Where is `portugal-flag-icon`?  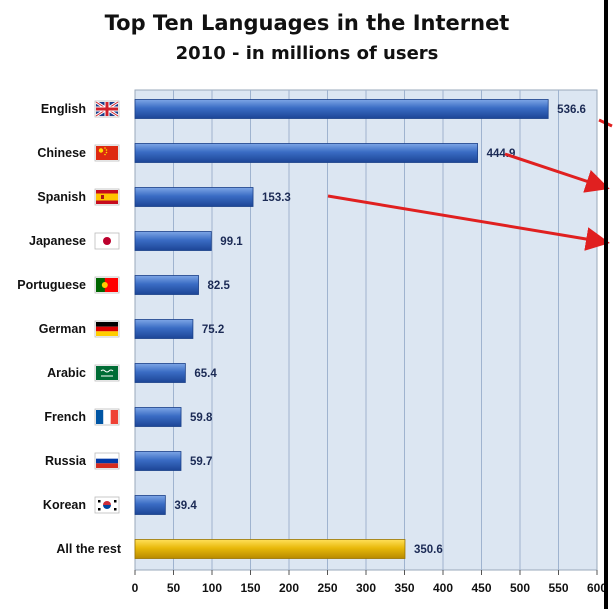 portugal-flag-icon is located at coordinates (107, 285).